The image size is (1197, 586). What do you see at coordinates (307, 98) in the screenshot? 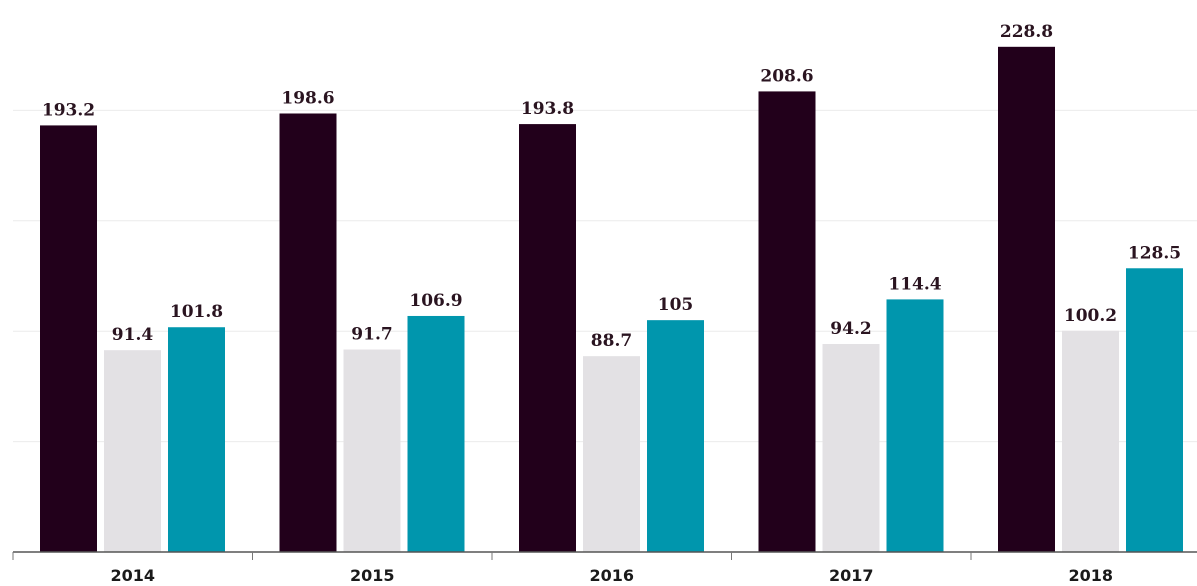
I see `value-label-2015-series-1: 198.6` at bounding box center [307, 98].